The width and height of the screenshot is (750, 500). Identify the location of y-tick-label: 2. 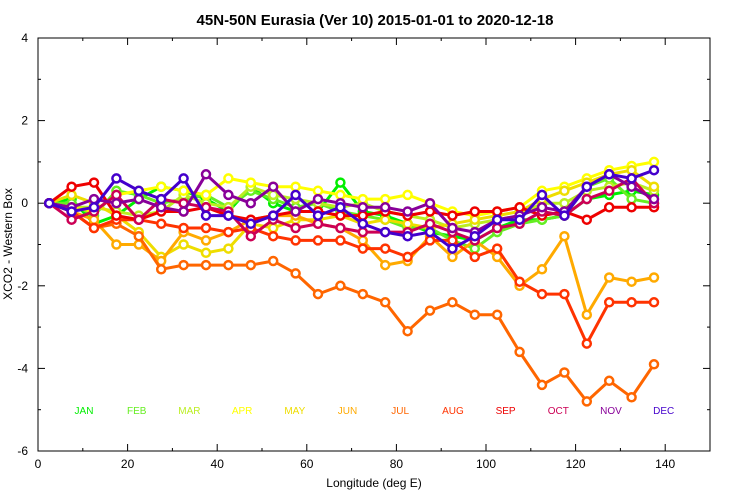
(24, 121).